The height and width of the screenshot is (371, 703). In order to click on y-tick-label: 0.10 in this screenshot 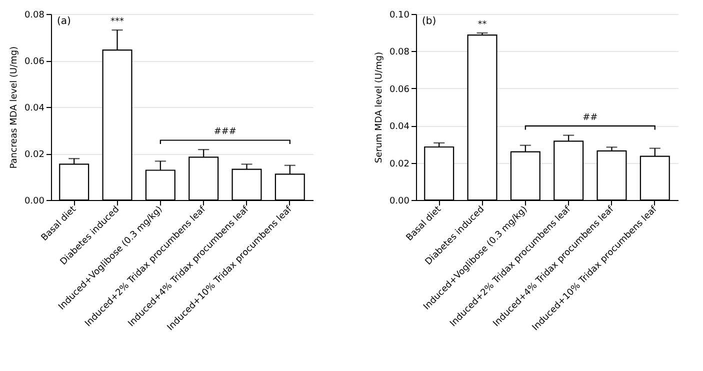, I will do `click(399, 15)`.